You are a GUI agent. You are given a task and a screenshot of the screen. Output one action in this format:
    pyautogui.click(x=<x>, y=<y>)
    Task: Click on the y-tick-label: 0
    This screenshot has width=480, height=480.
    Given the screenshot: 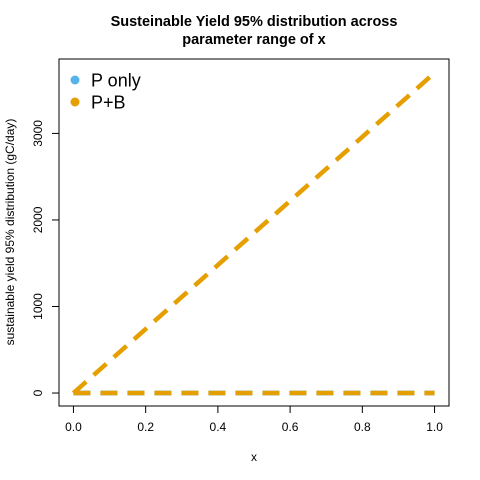 What is the action you would take?
    pyautogui.click(x=38, y=392)
    